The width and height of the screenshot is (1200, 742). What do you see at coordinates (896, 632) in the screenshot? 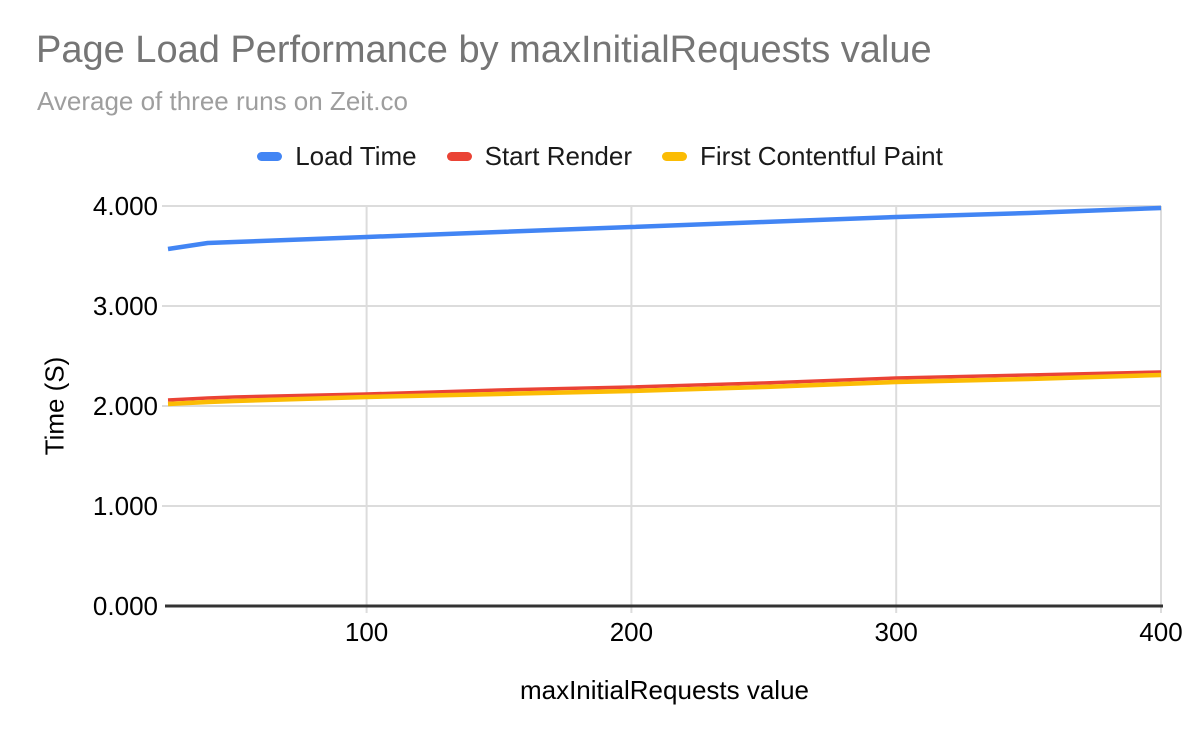
I see `x-tick-label: 300` at bounding box center [896, 632].